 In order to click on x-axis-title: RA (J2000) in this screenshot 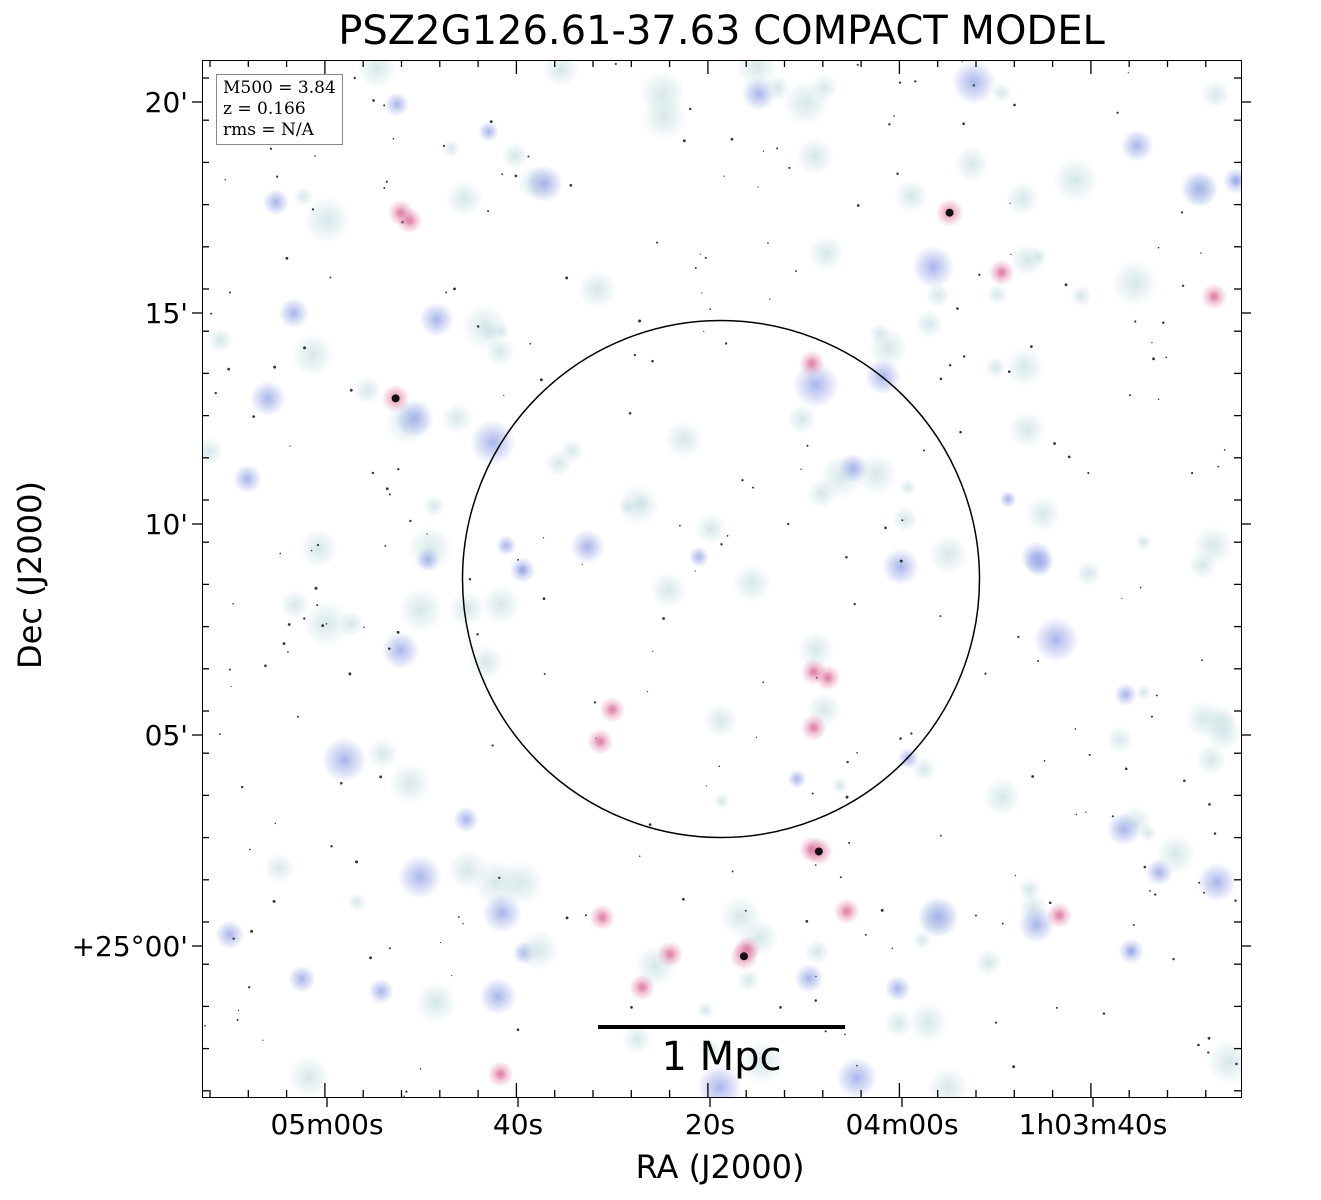, I will do `click(720, 1167)`.